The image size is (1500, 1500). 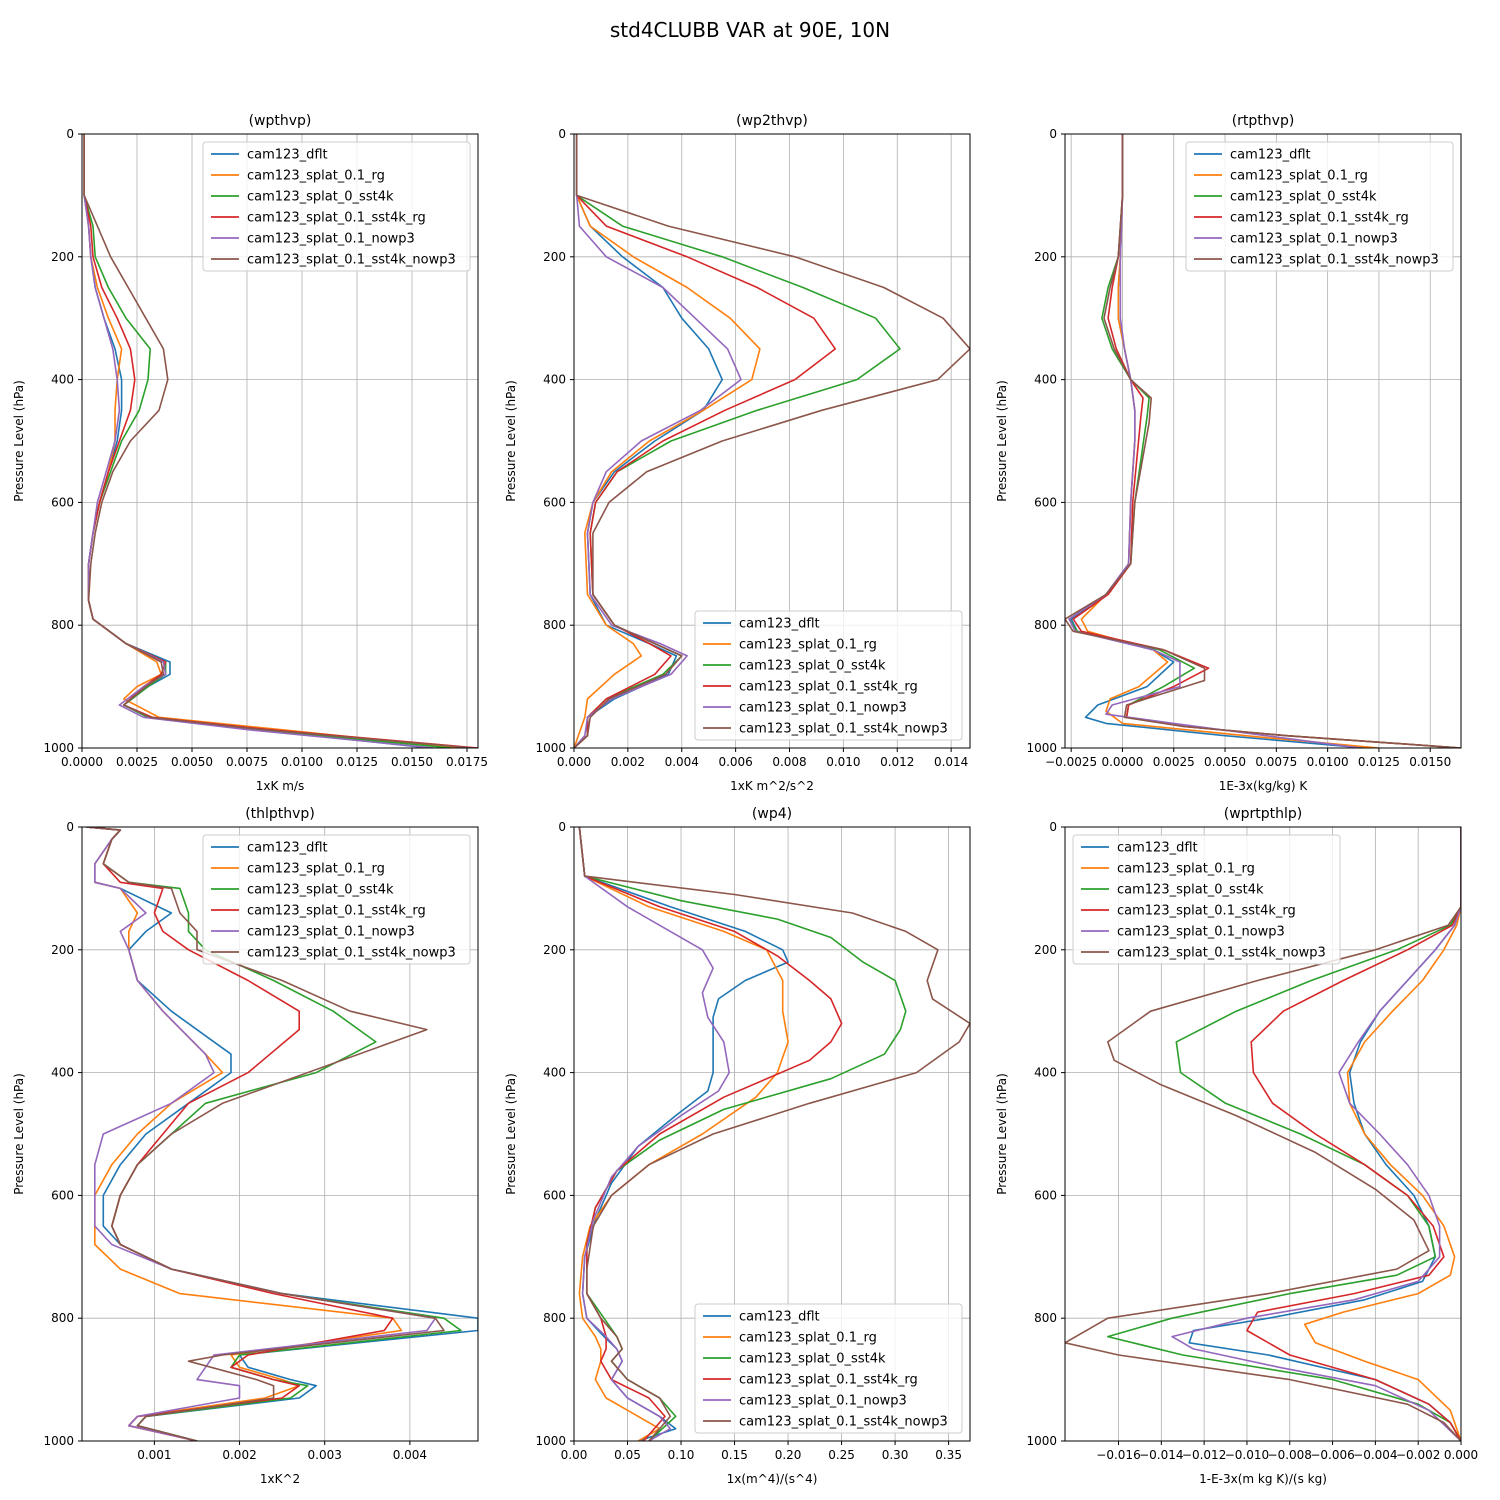 I want to click on x-tick-label: 0.0150, so click(x=412, y=762).